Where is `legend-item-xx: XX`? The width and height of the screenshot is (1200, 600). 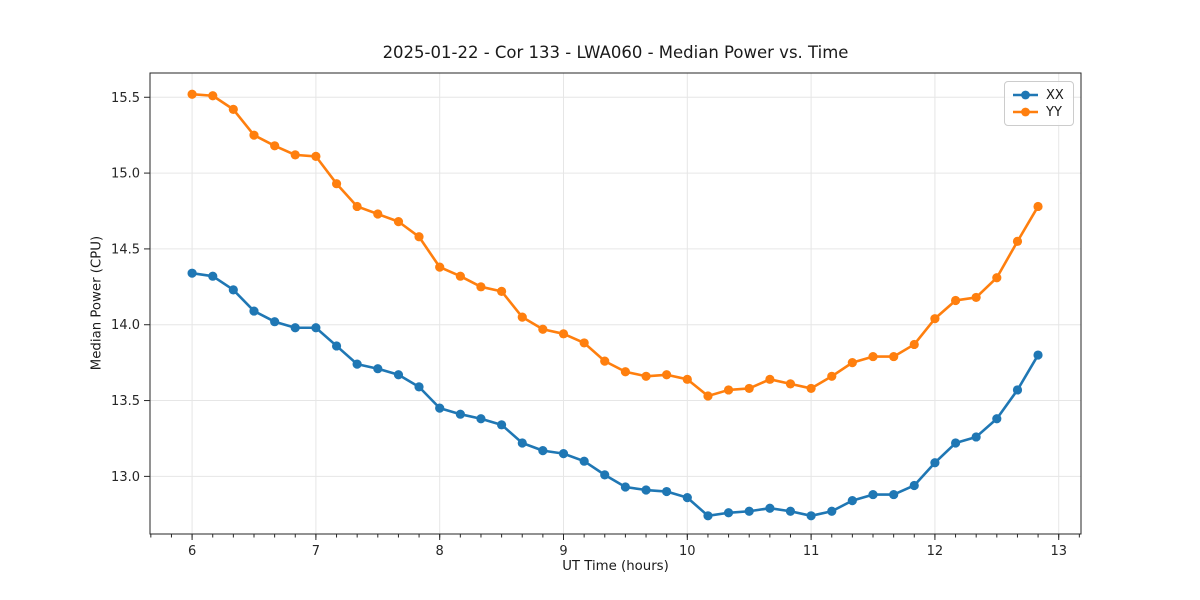 legend-item-xx: XX is located at coordinates (1039, 95).